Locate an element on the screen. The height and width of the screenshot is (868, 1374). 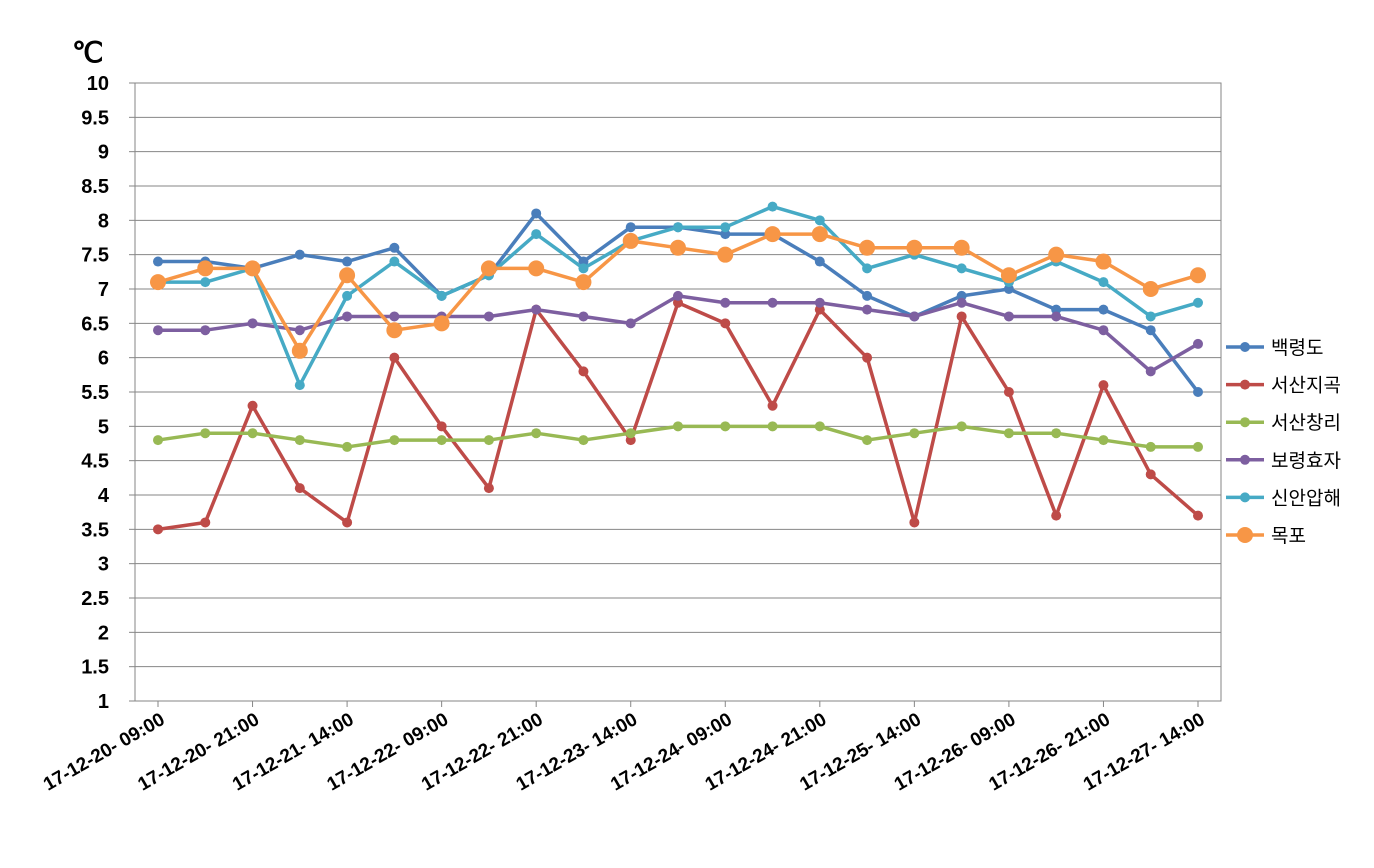
y-tick-label: 1.5 is located at coordinates (95, 668).